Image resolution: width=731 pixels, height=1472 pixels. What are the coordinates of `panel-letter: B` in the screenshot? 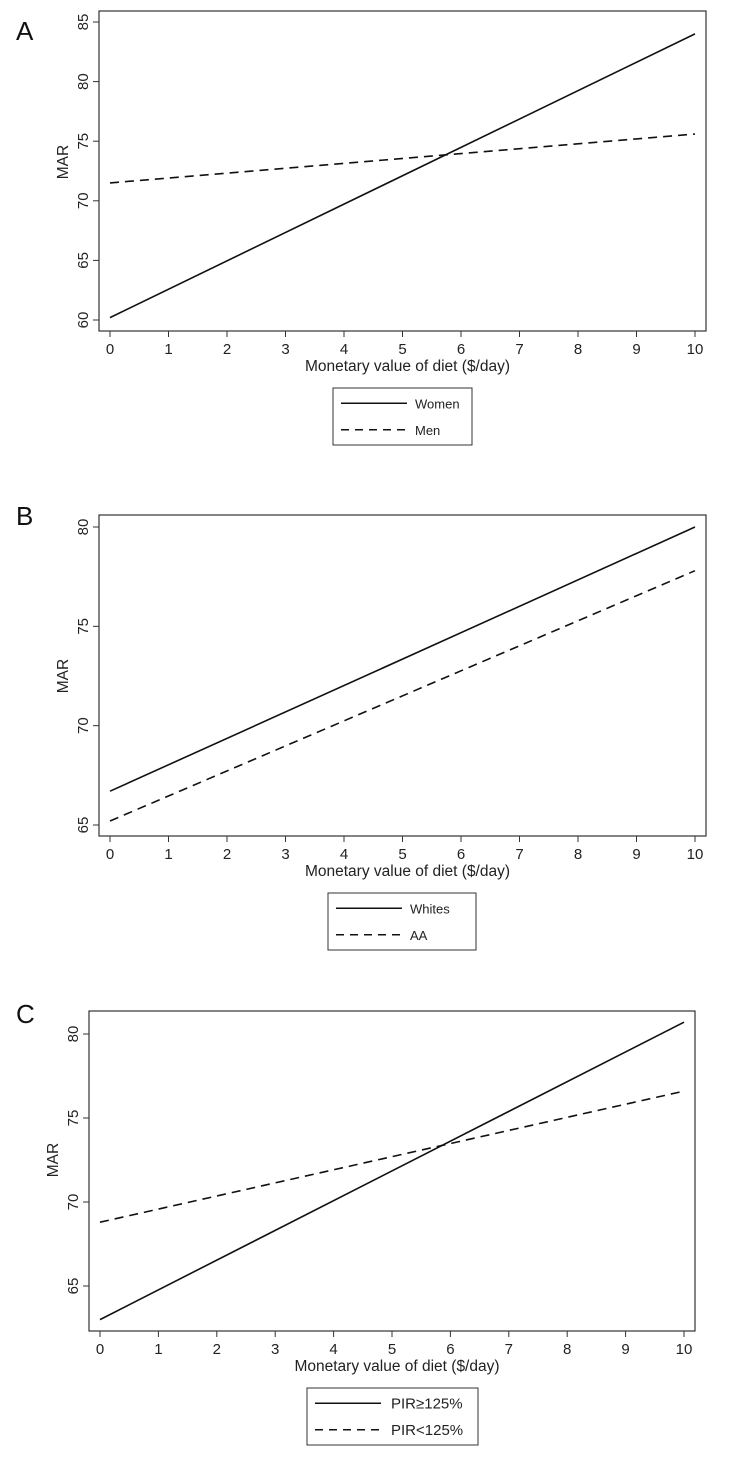 It's located at (24, 516).